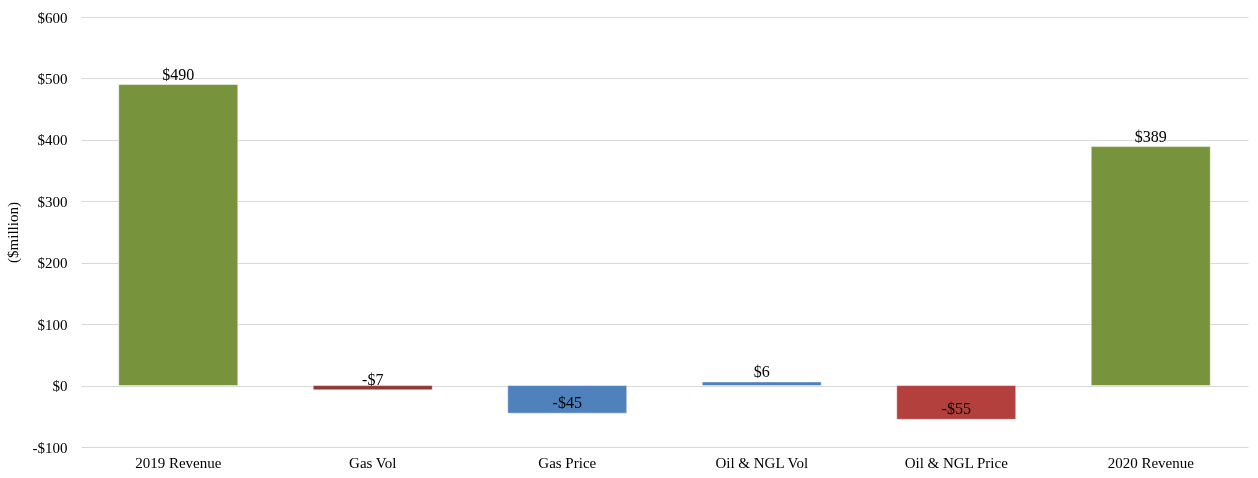 This screenshot has height=478, width=1258. What do you see at coordinates (178, 74) in the screenshot?
I see `data-label: $490` at bounding box center [178, 74].